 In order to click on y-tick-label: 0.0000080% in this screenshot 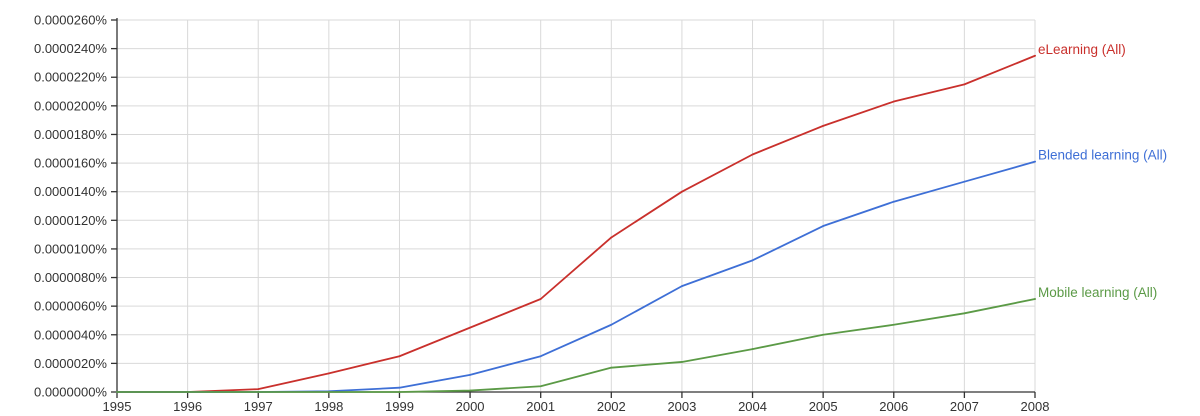, I will do `click(70, 277)`.